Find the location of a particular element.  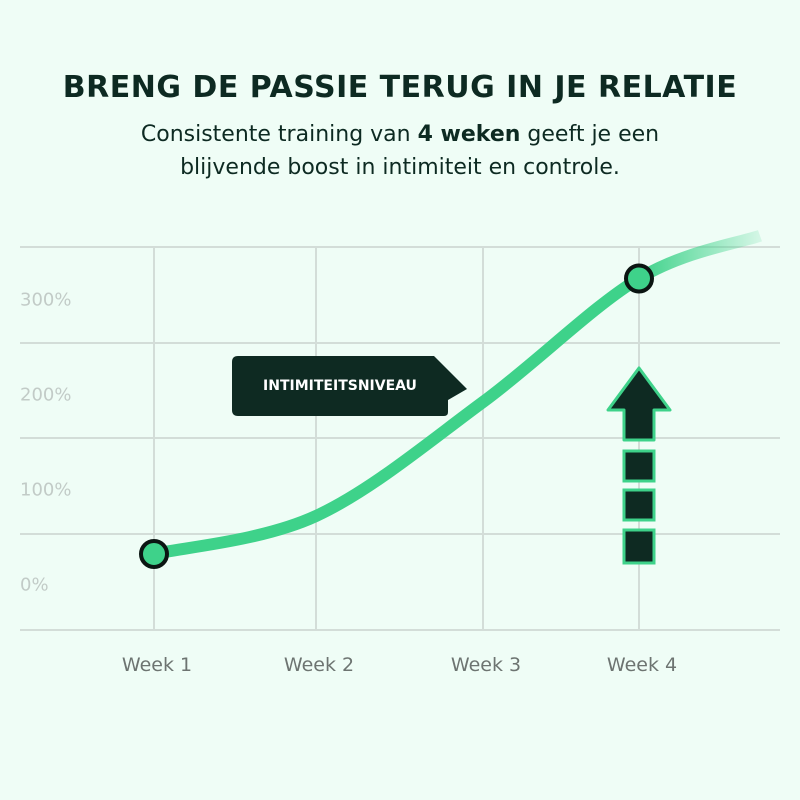

callout-bubble is located at coordinates (349, 386).